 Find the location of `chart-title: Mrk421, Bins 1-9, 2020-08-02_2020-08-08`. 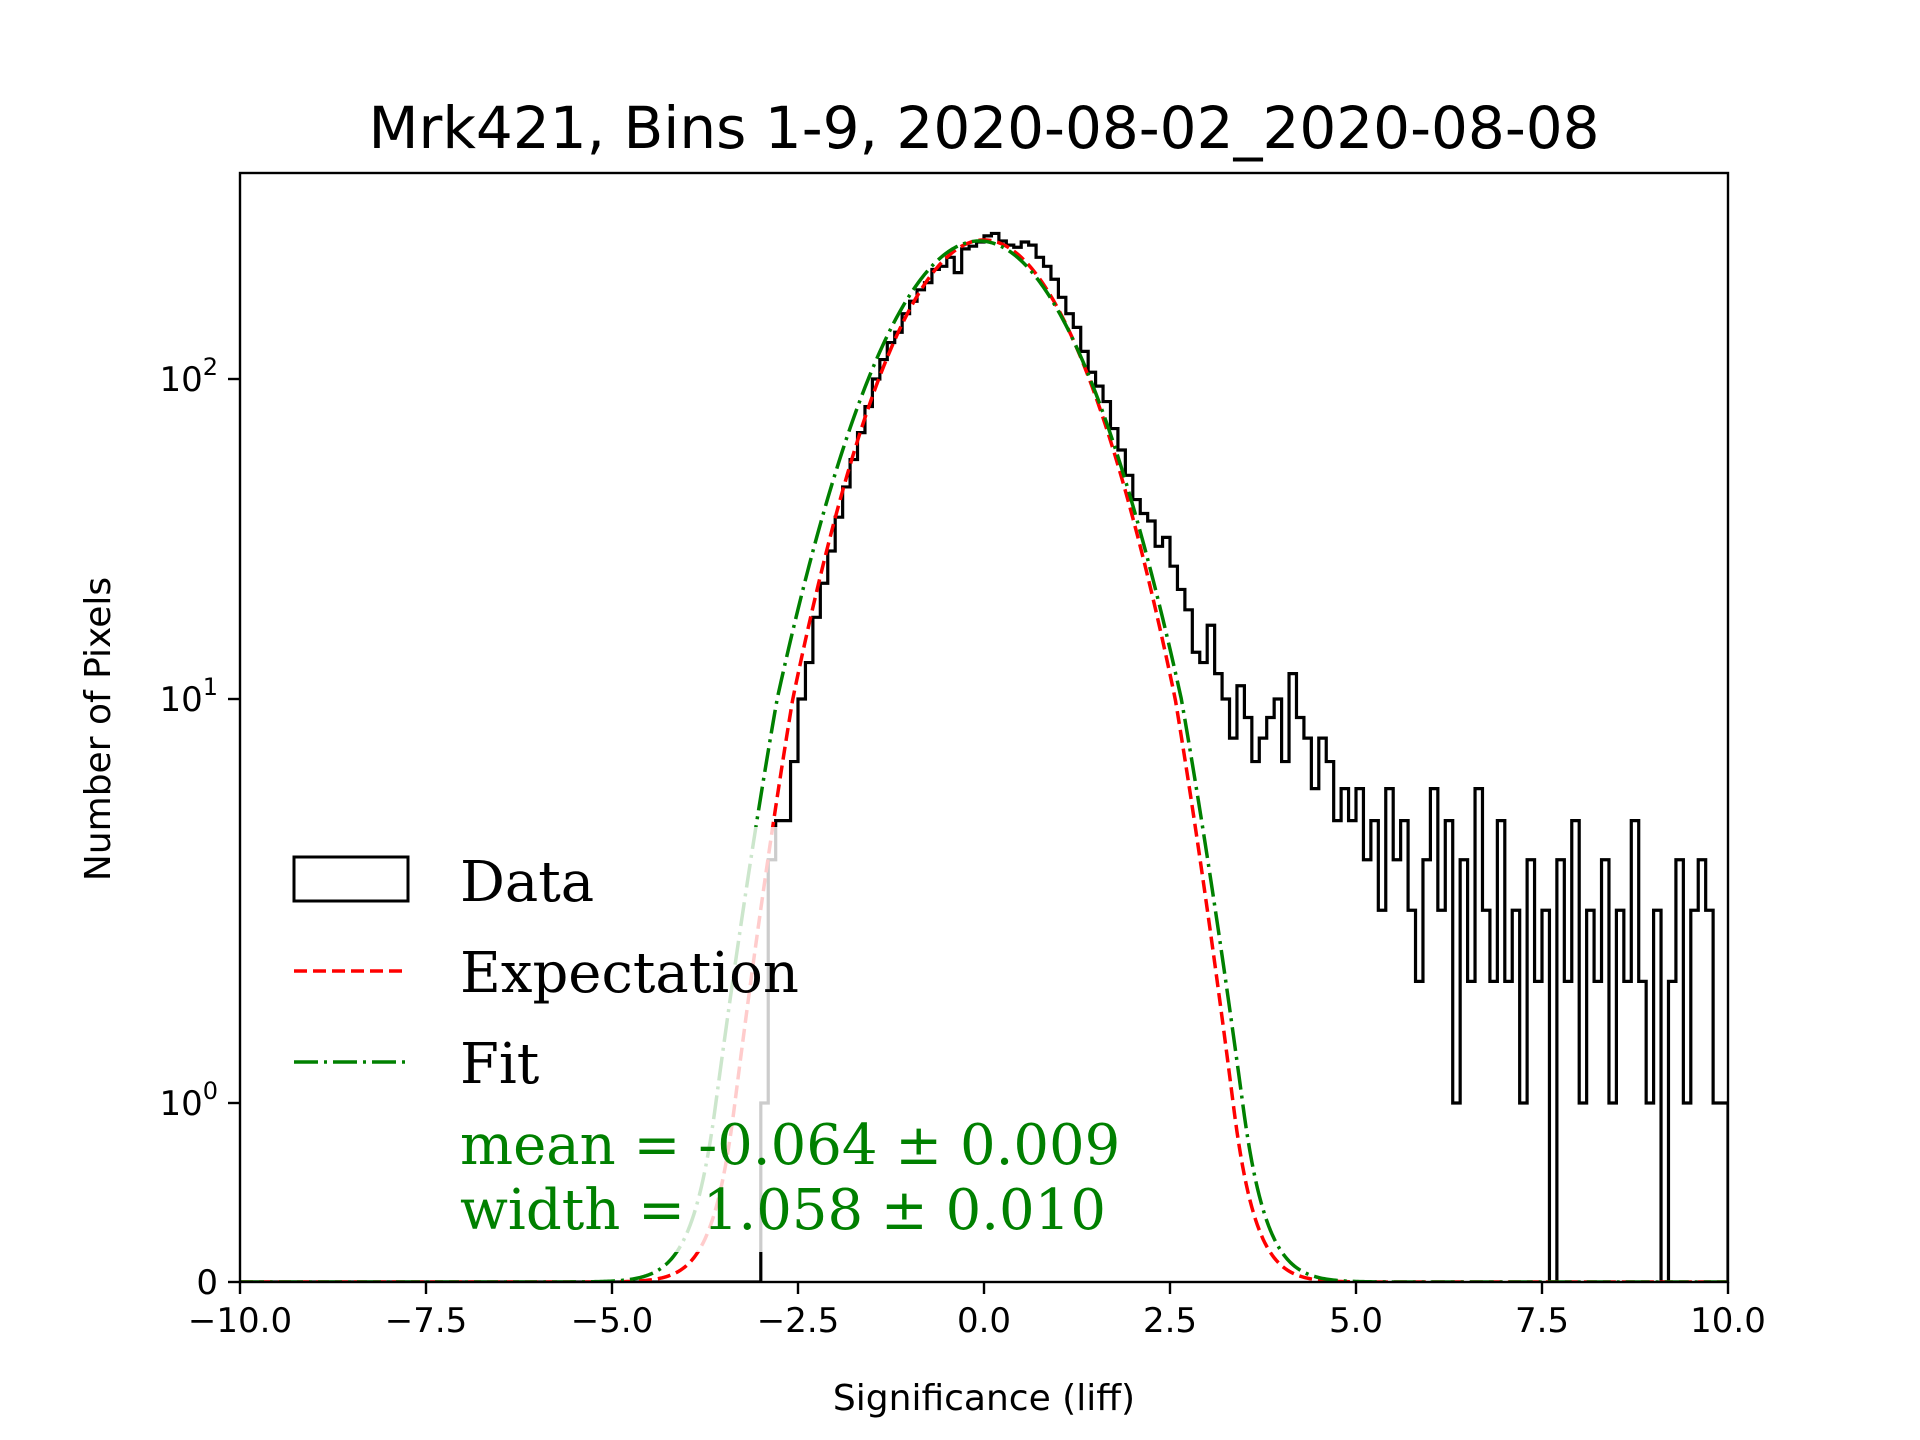

chart-title: Mrk421, Bins 1-9, 2020-08-02_2020-08-08 is located at coordinates (983, 128).